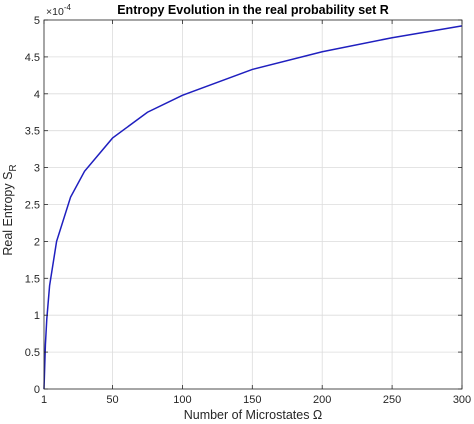  Describe the element at coordinates (58, 10) in the screenshot. I see `y-axis-exponent: ×10⁻⁴` at that location.